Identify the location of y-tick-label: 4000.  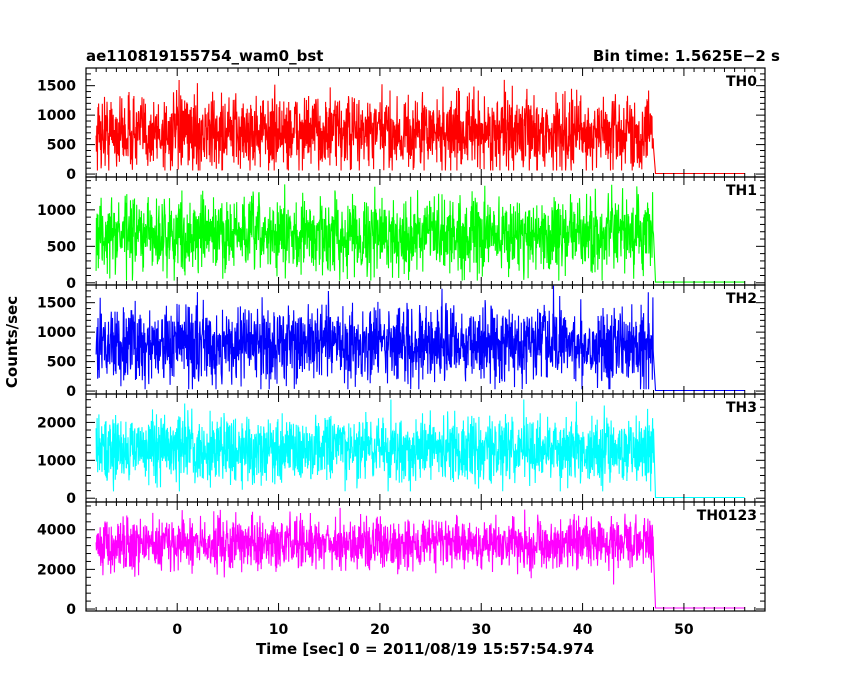
(56, 531).